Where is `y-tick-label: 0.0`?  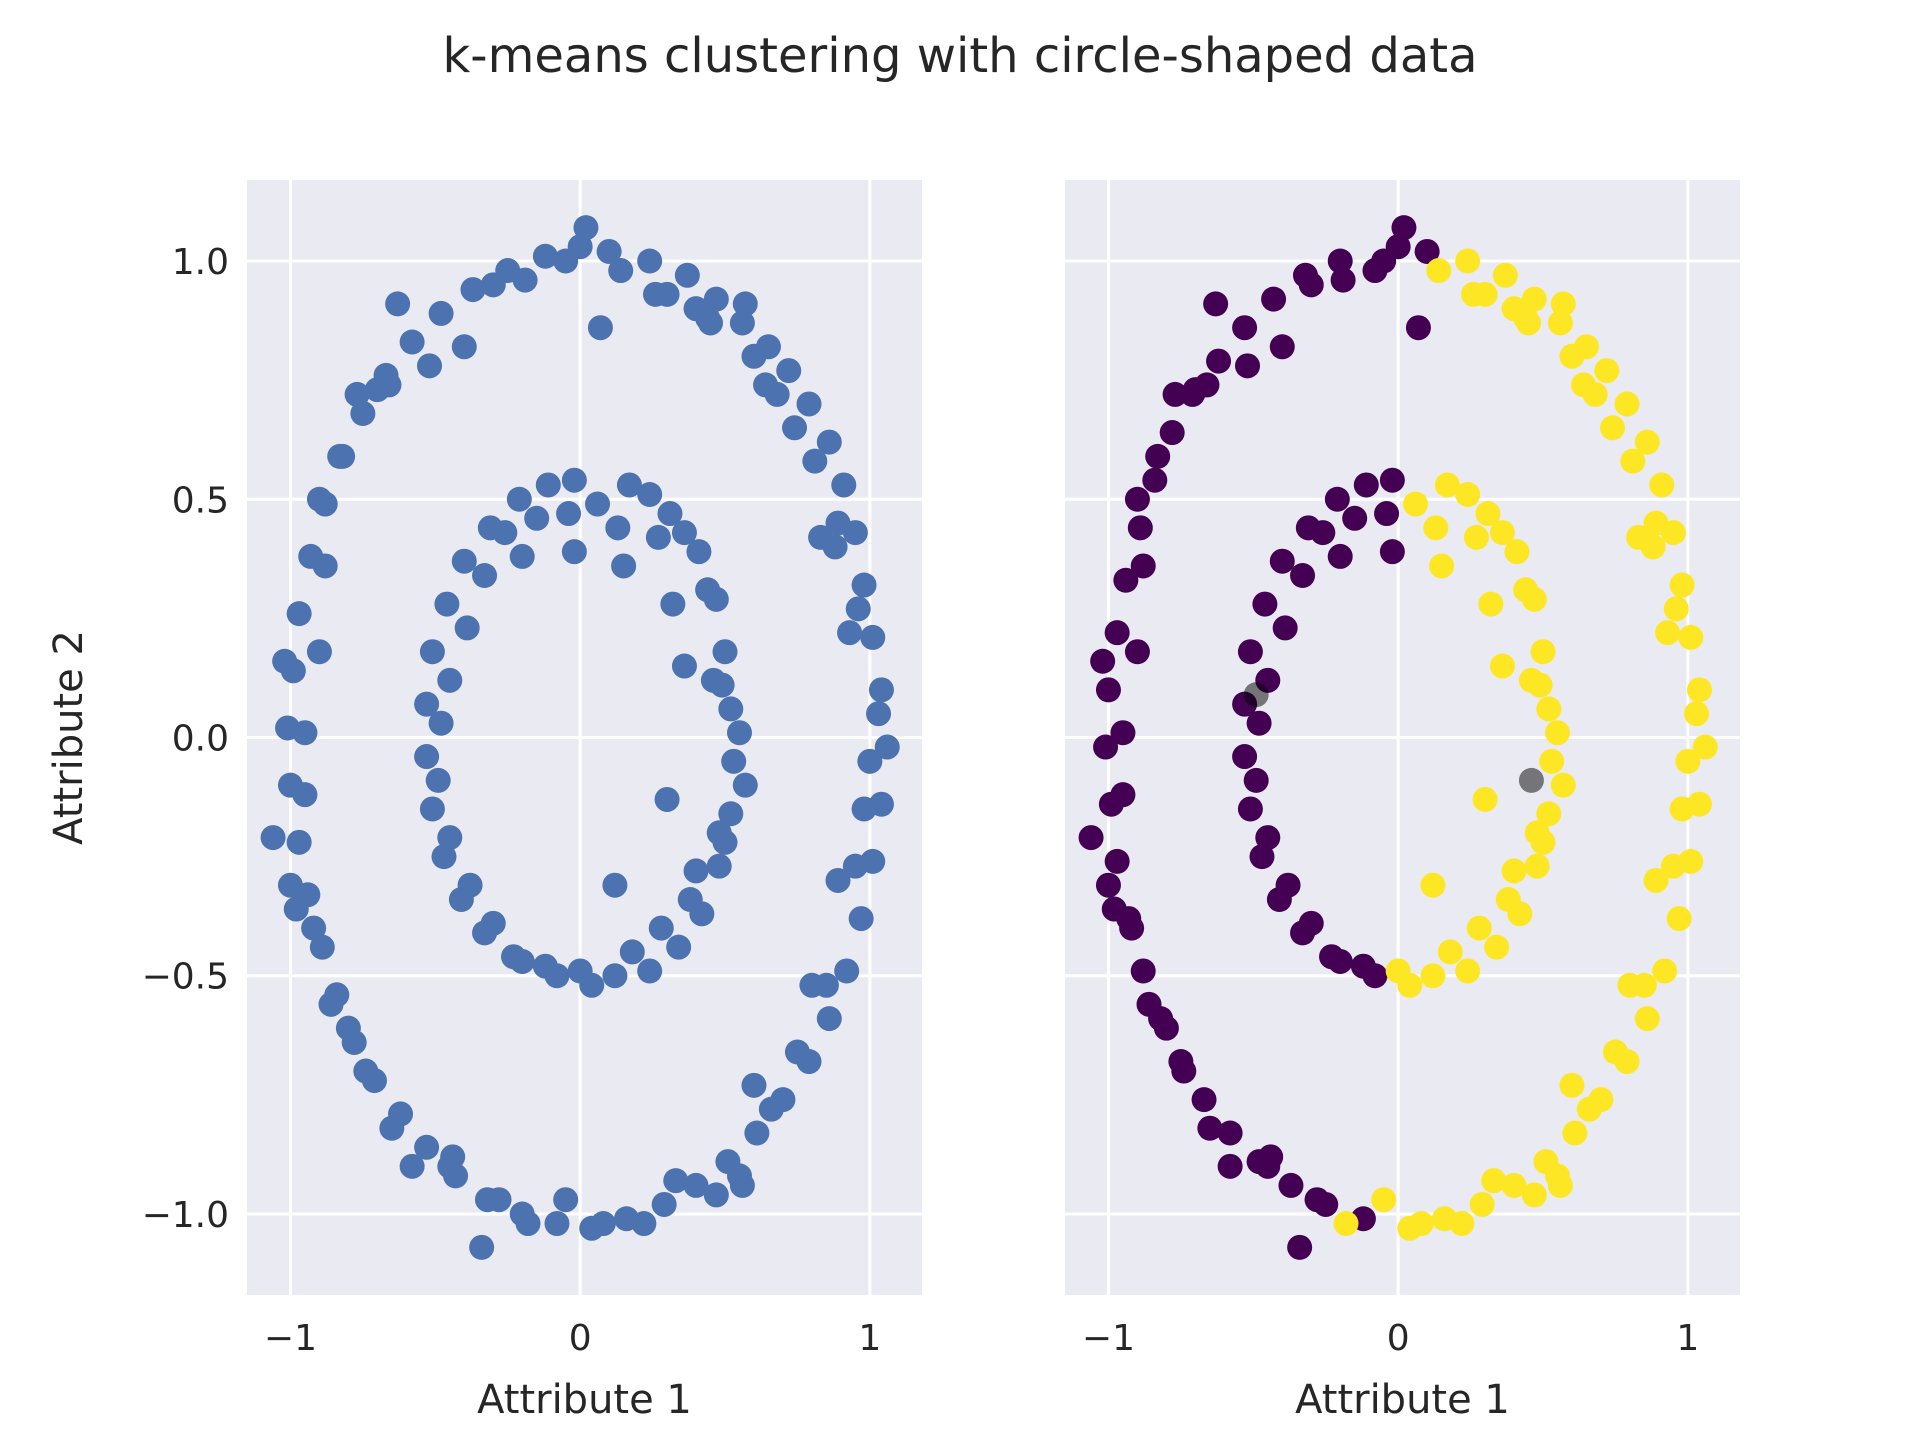 y-tick-label: 0.0 is located at coordinates (200, 739).